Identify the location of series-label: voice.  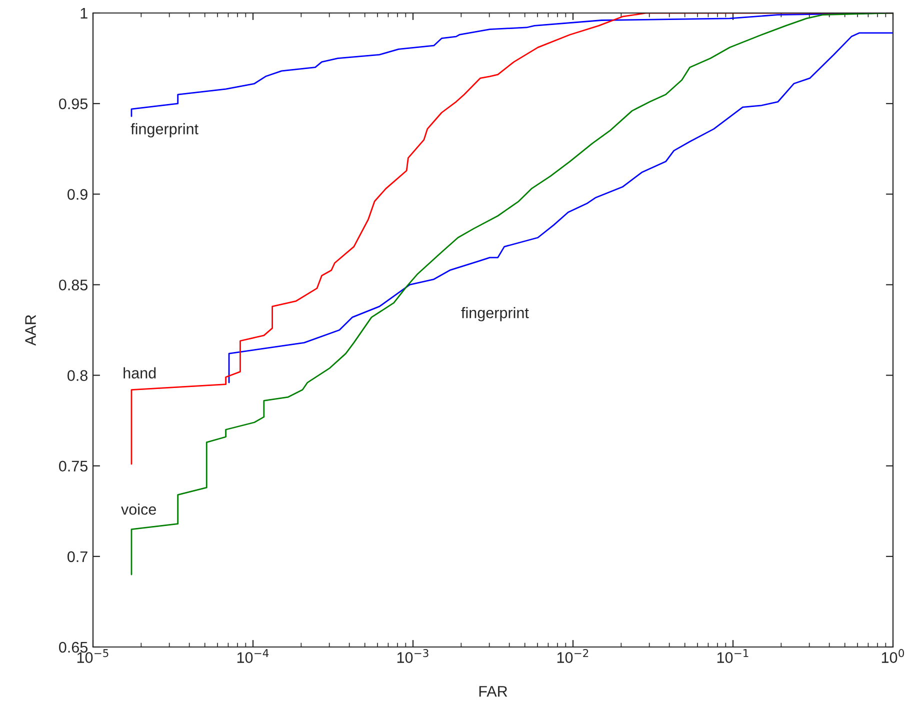
(138, 509).